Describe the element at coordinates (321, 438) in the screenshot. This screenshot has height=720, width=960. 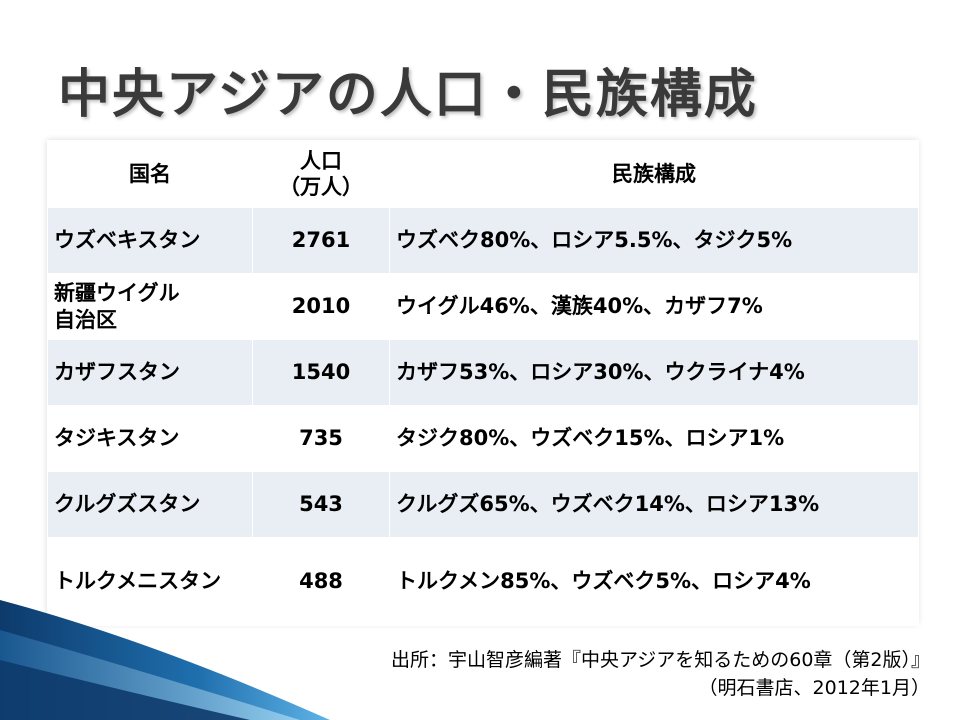
I see `cell-population: 735` at that location.